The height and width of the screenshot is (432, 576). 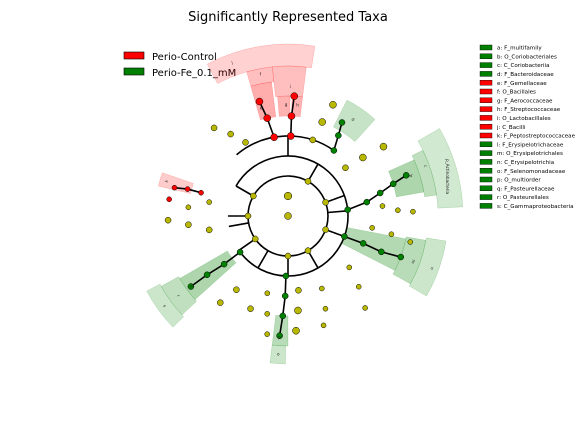 I want to click on clade-label-actinobacteria: p_Actinobacteria, so click(x=447, y=176).